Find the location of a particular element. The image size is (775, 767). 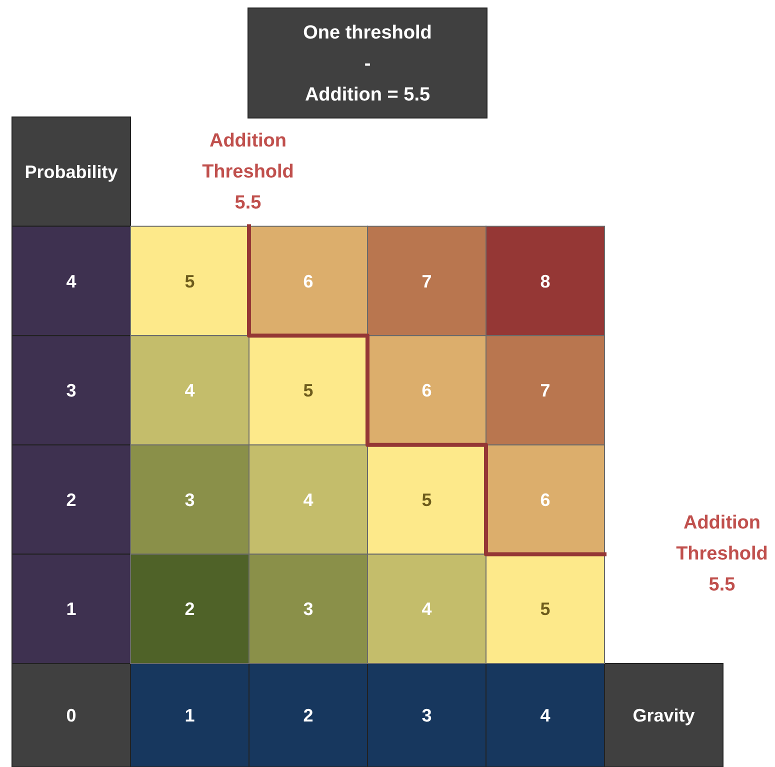

chart-title: One threshold - Addition = 5.5 is located at coordinates (367, 64).